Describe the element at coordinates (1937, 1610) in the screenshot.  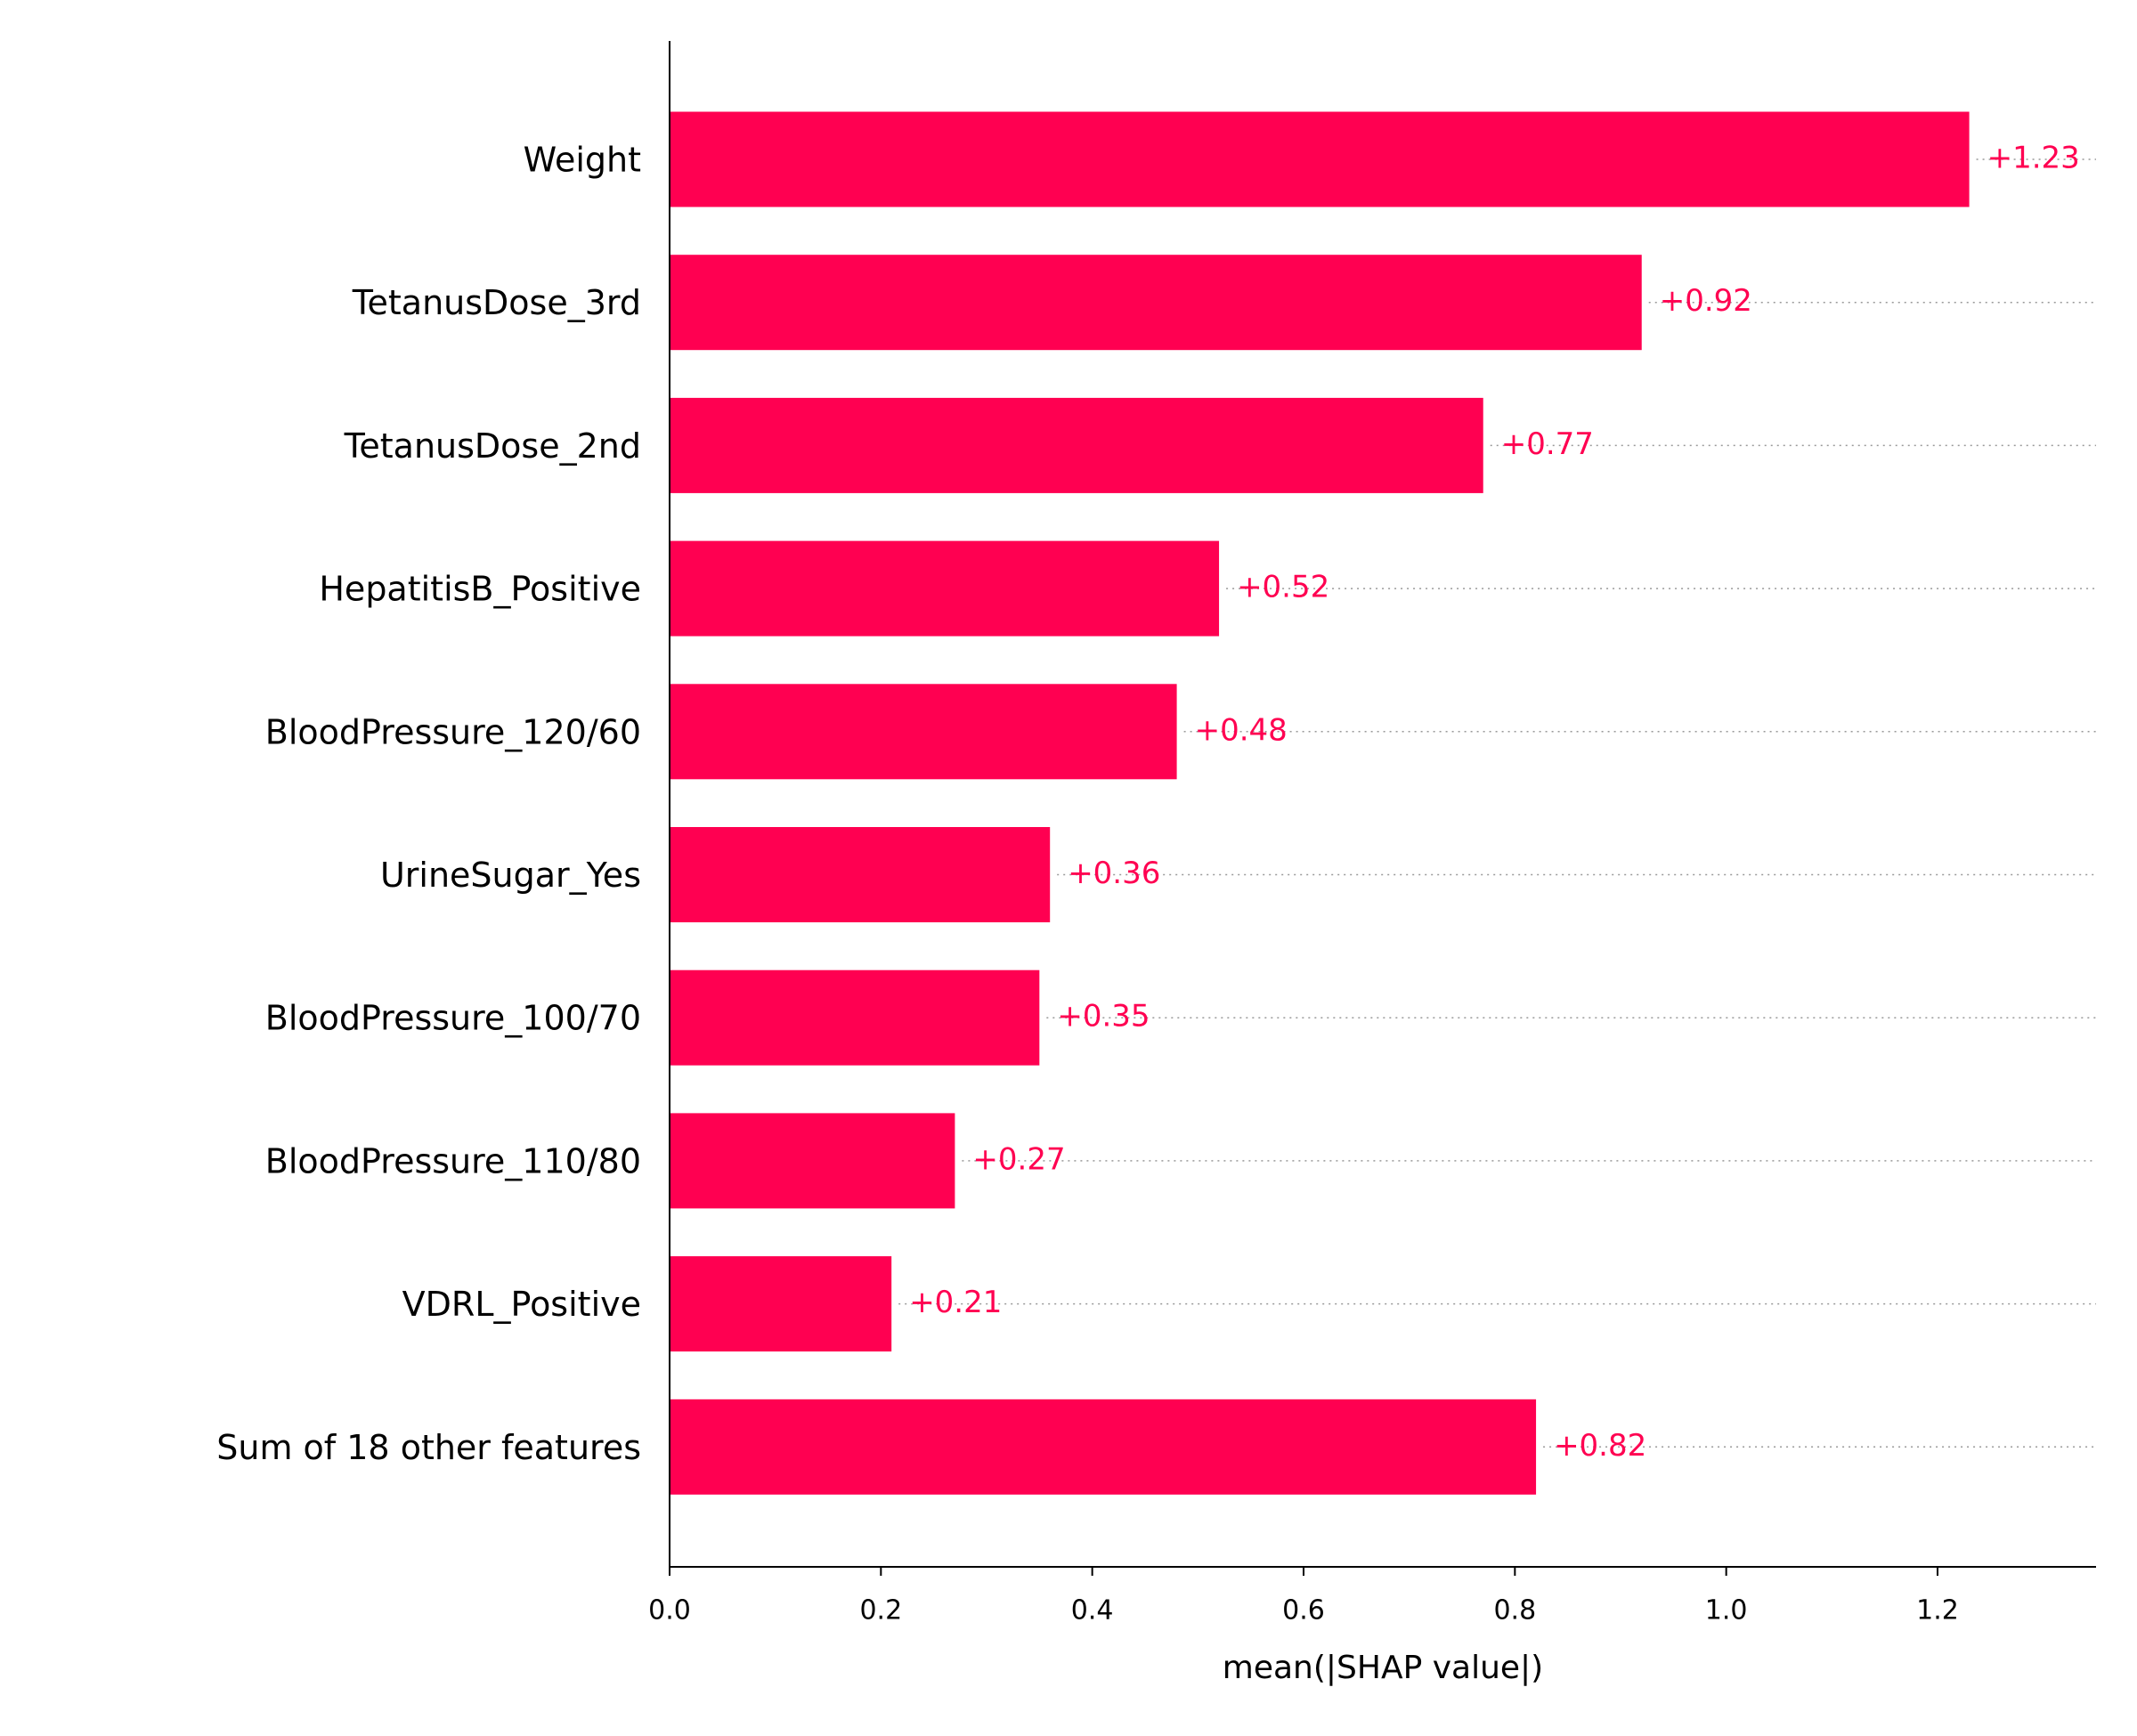
I see `x-tick-label: 1.2` at that location.